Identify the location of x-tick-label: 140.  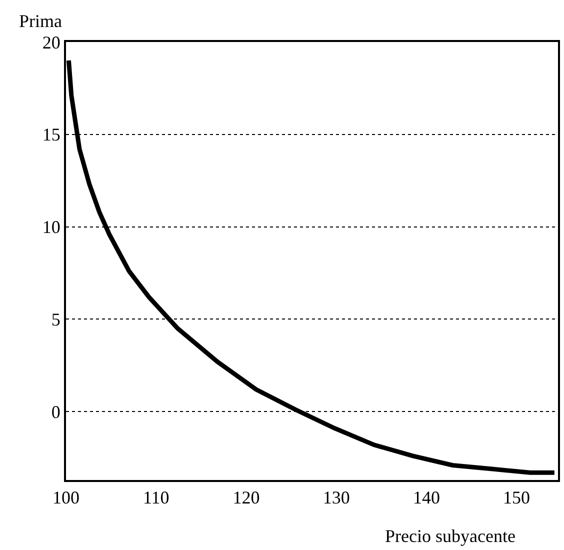
(426, 498).